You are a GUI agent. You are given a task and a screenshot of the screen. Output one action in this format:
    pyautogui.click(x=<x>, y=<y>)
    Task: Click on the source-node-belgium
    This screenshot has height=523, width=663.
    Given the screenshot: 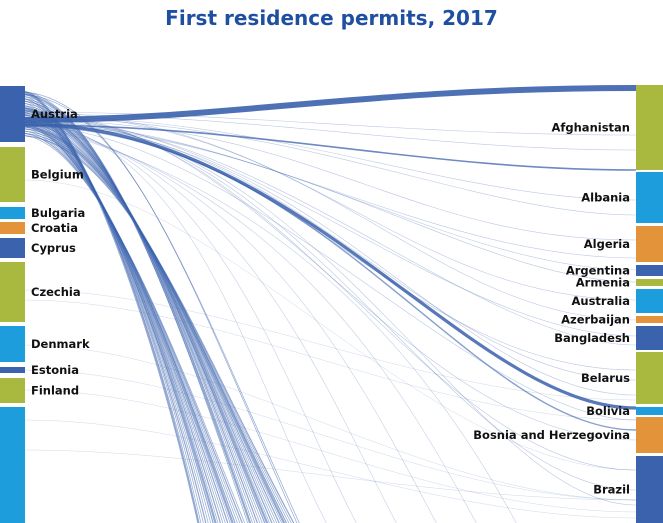 What is the action you would take?
    pyautogui.click(x=12, y=174)
    